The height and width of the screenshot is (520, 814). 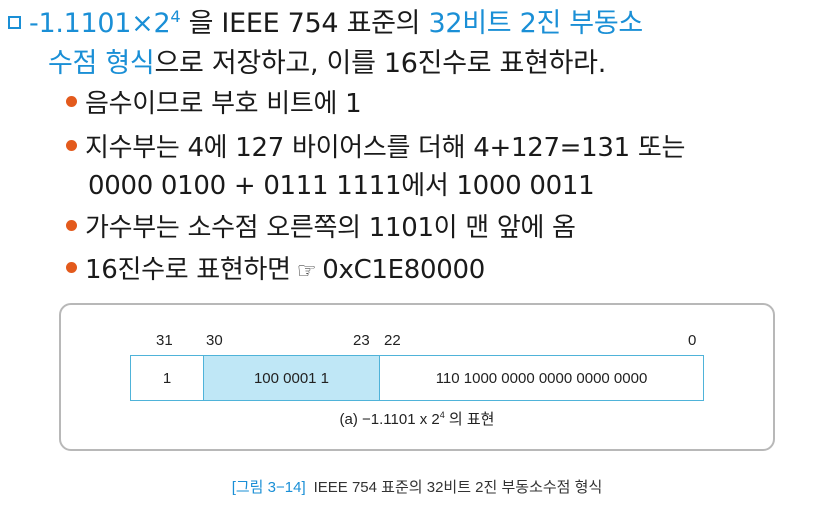 I want to click on question-expression: -1.1101×24, so click(x=105, y=23).